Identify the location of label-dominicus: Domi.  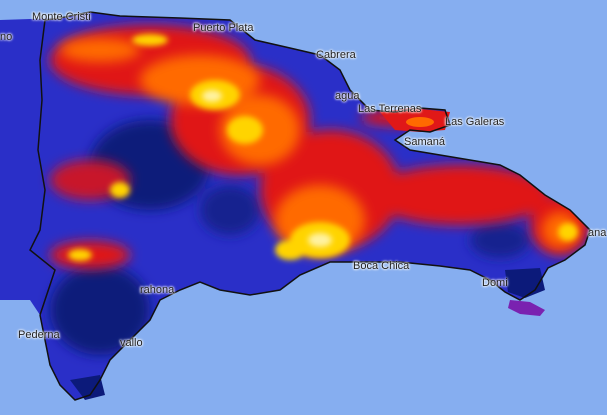
(495, 283).